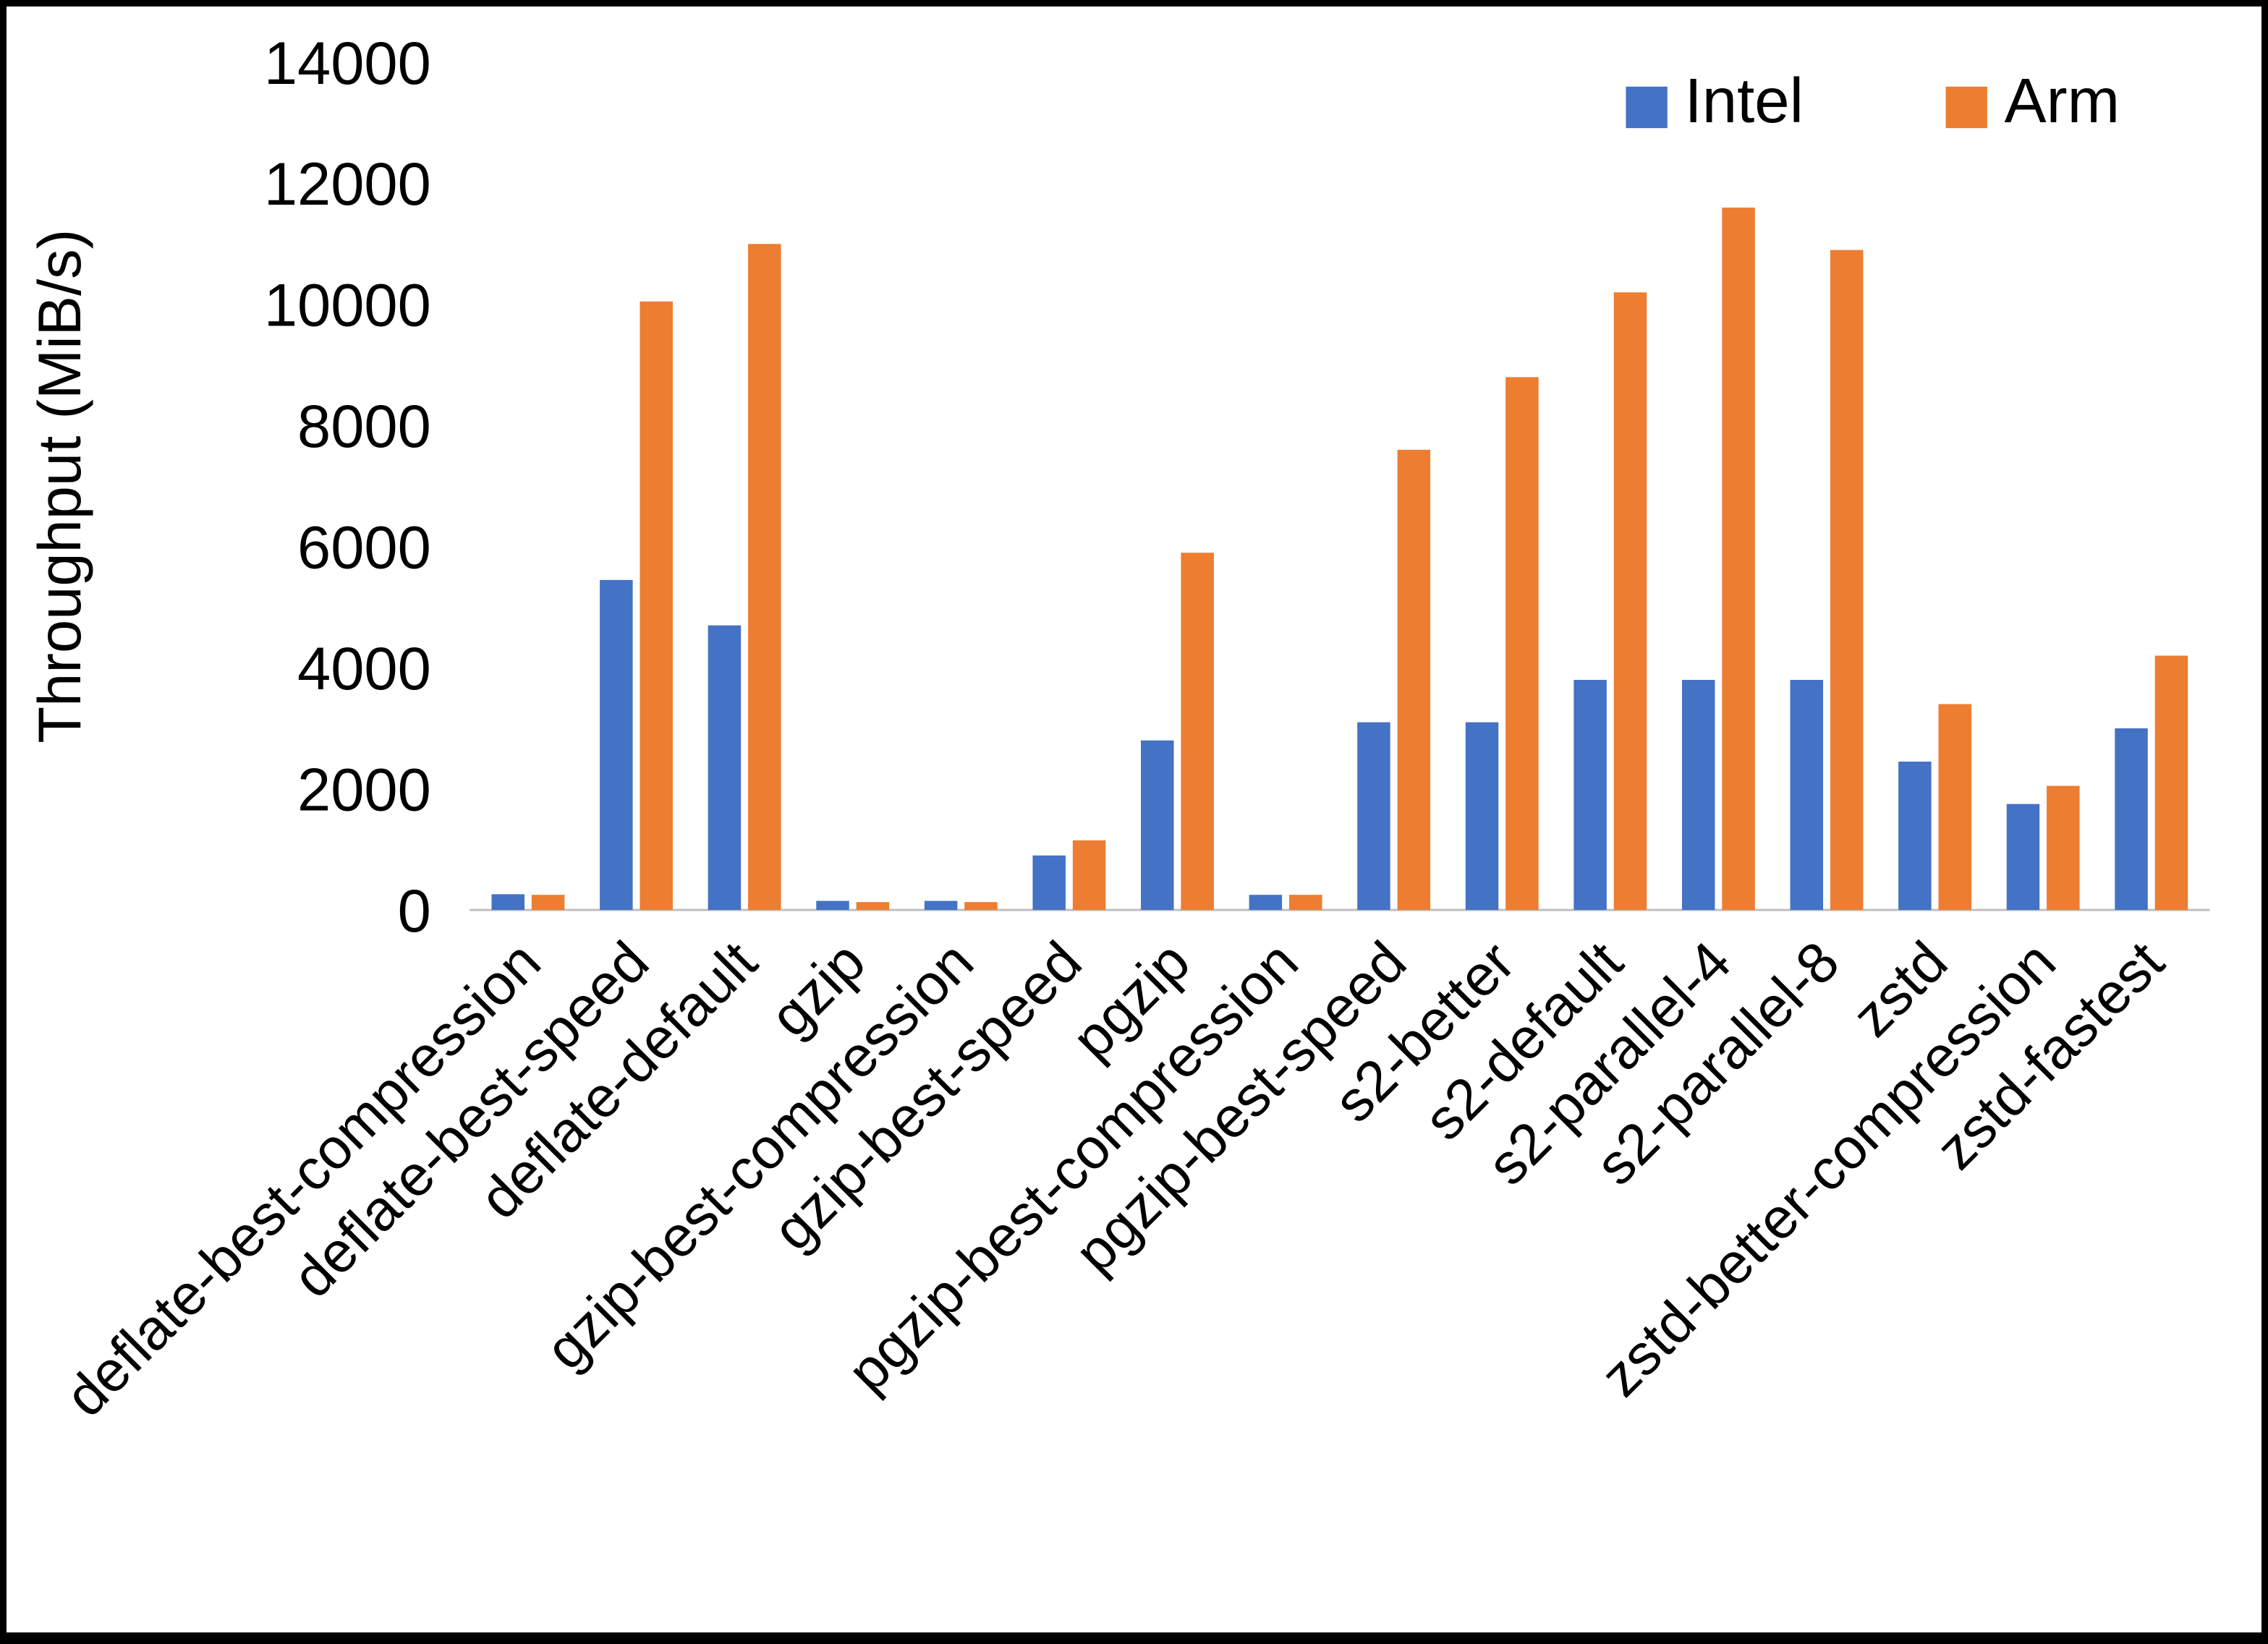 The image size is (2268, 1644). I want to click on legend-swatch-arm, so click(1966, 107).